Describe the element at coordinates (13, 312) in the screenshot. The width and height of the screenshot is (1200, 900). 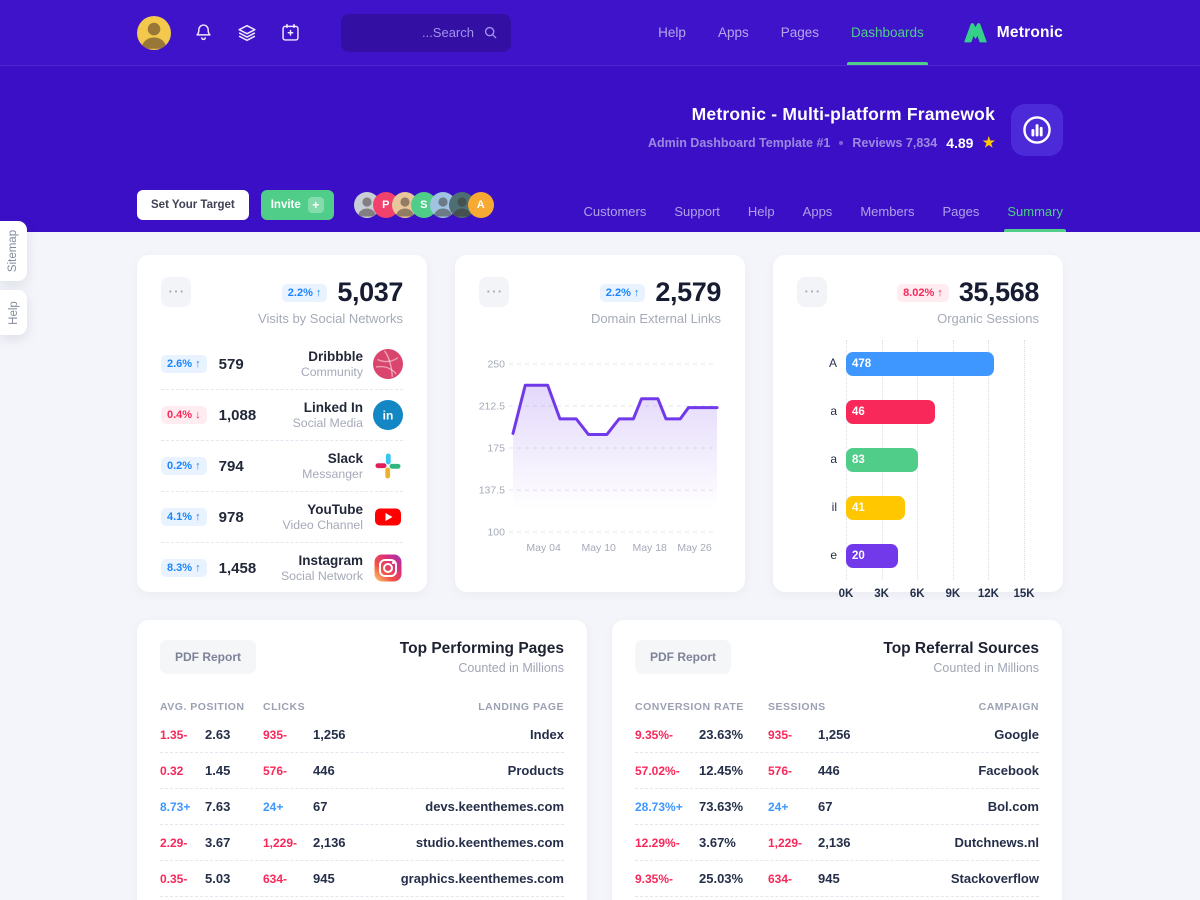
I see `side-tab-help: Help` at that location.